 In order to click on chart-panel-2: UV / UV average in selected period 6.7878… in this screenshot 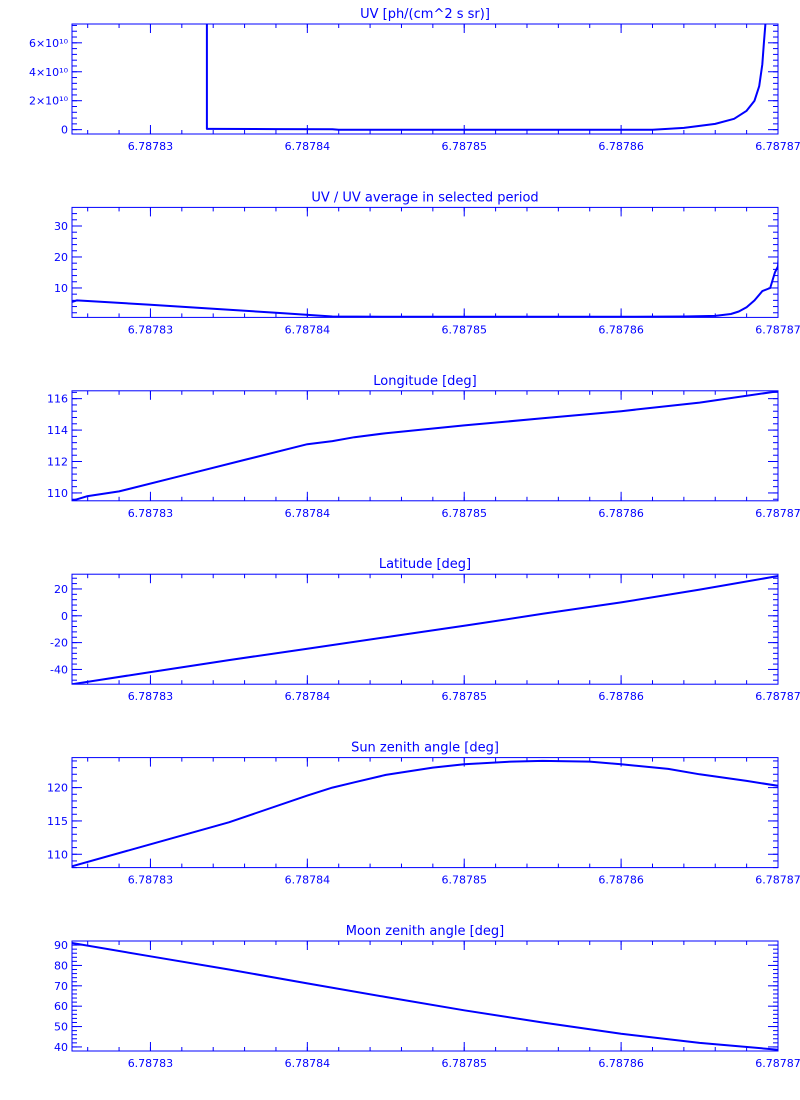, I will do `click(427, 263)`.